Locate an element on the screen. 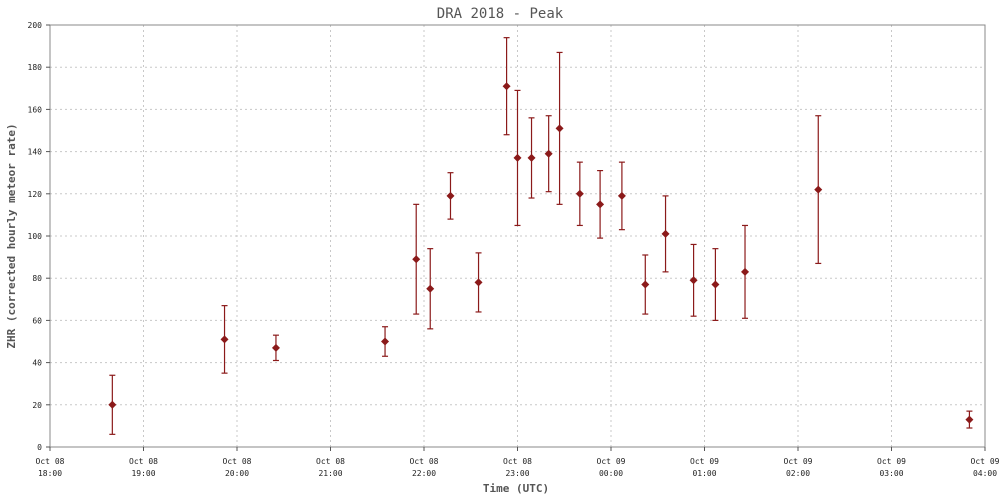  x-tick-time-label: 01:00 is located at coordinates (704, 473).